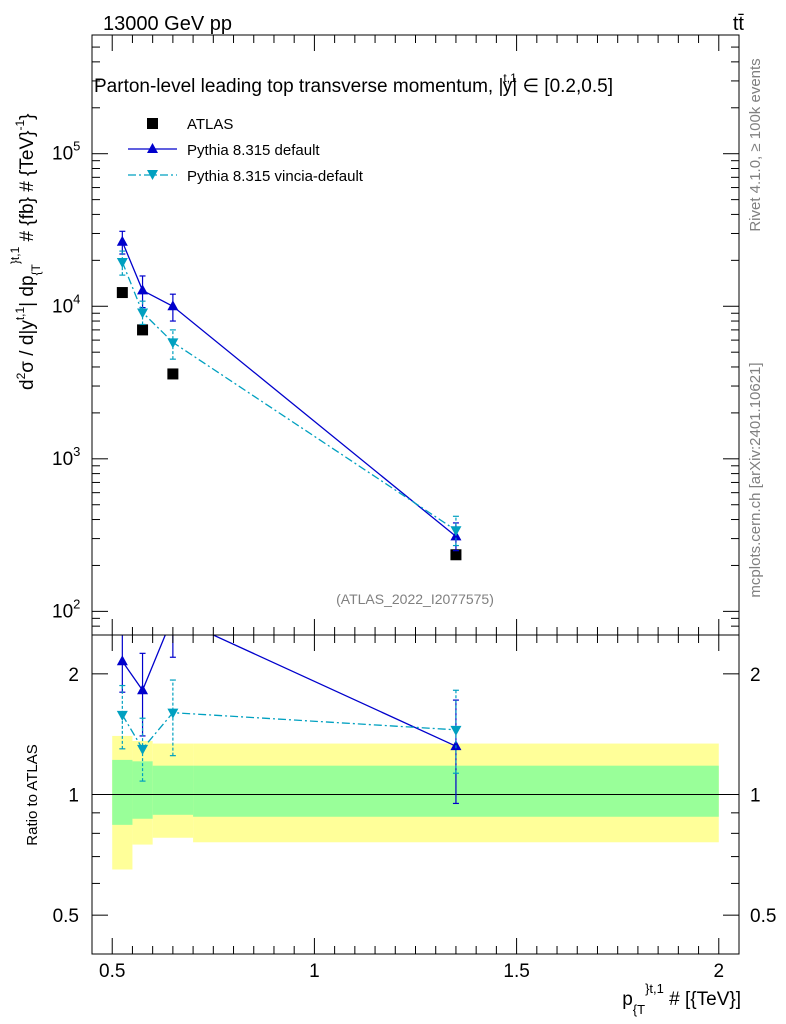 The height and width of the screenshot is (1024, 786). I want to click on rivet-version-label: Rivet 4.1.0, ≥ 100k events, so click(755, 144).